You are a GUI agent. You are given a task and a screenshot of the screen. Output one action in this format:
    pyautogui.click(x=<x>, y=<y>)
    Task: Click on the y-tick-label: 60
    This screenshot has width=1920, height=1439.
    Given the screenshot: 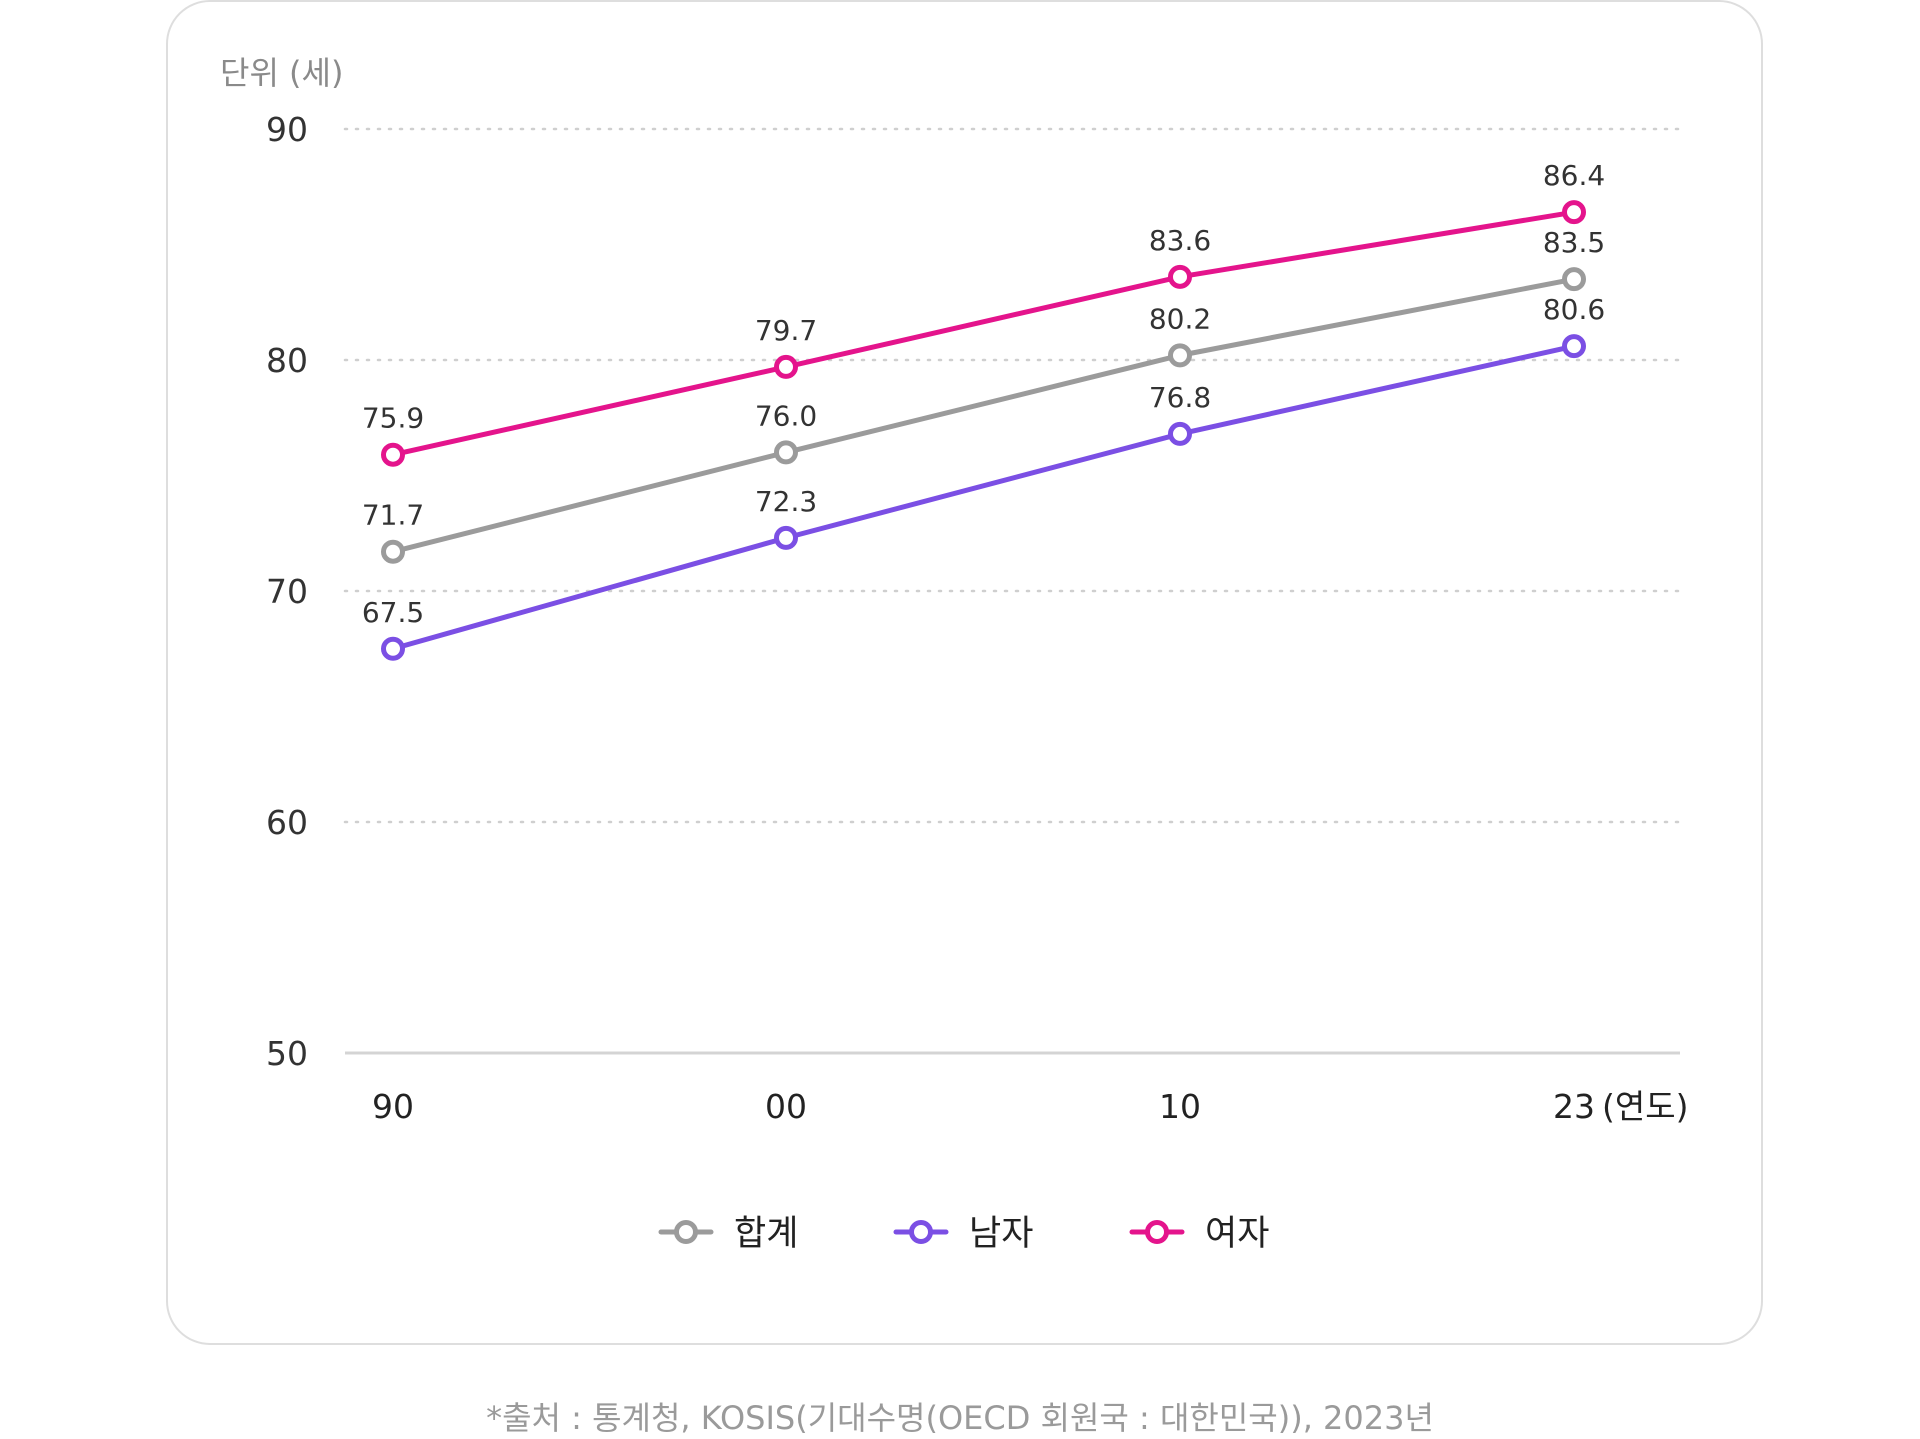 What is the action you would take?
    pyautogui.click(x=287, y=822)
    